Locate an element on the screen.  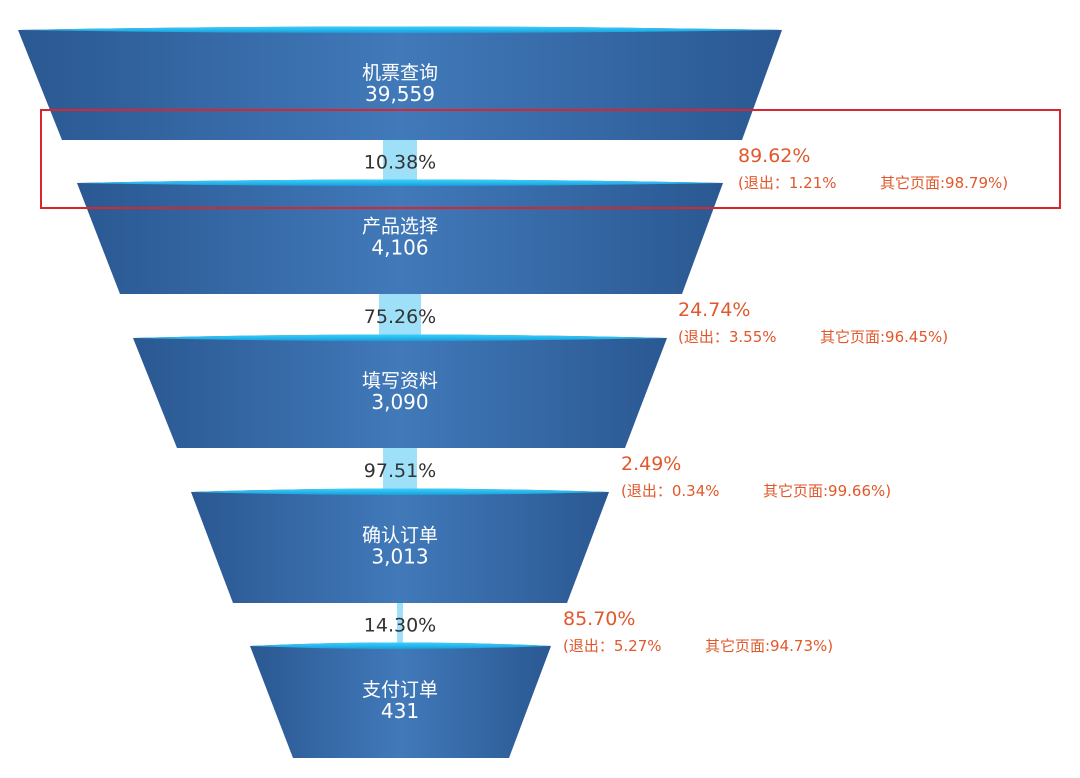
exit-rate-label: (退出：1.21% is located at coordinates (787, 183).